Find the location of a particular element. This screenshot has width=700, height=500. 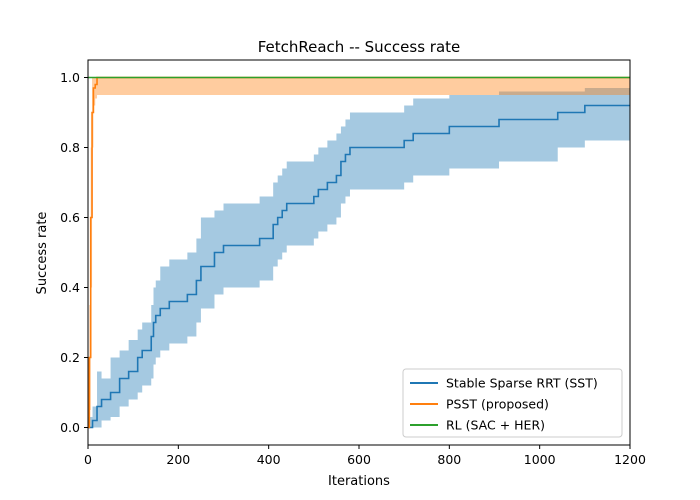

legend-label-stable-sparse-rrt-sst: Stable Sparse RRT (SST) is located at coordinates (522, 383).